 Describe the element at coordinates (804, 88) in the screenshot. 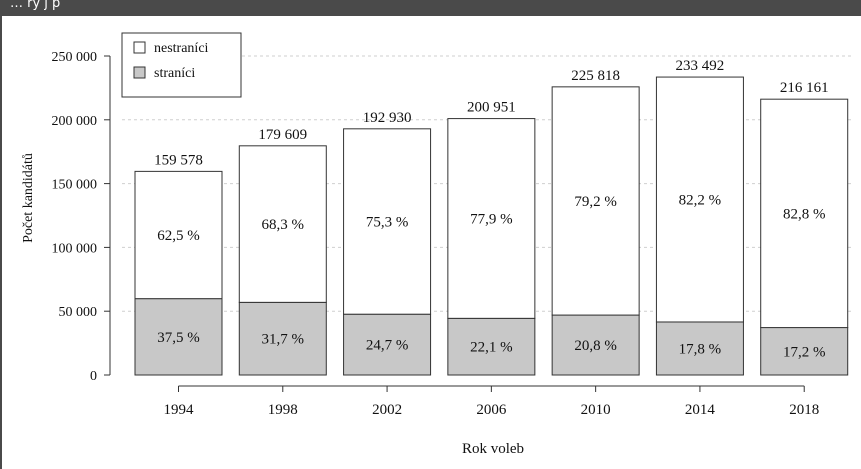

I see `total-label: 216 161` at that location.